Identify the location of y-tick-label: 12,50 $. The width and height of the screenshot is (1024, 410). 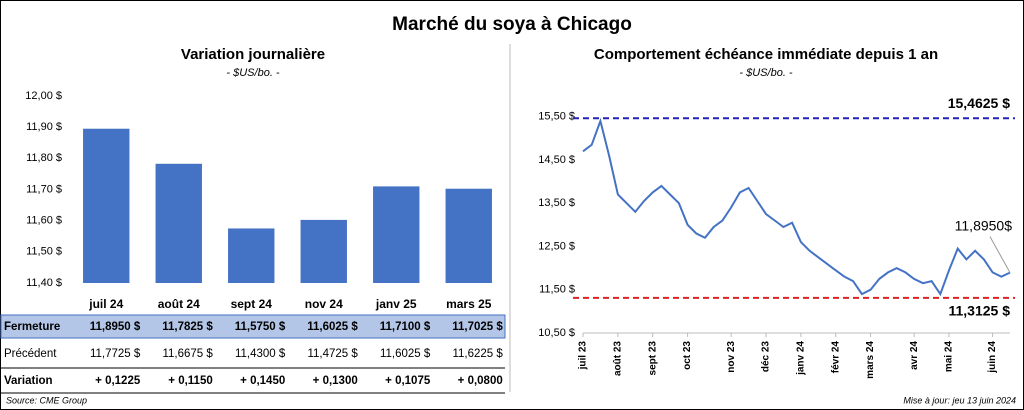
(556, 246).